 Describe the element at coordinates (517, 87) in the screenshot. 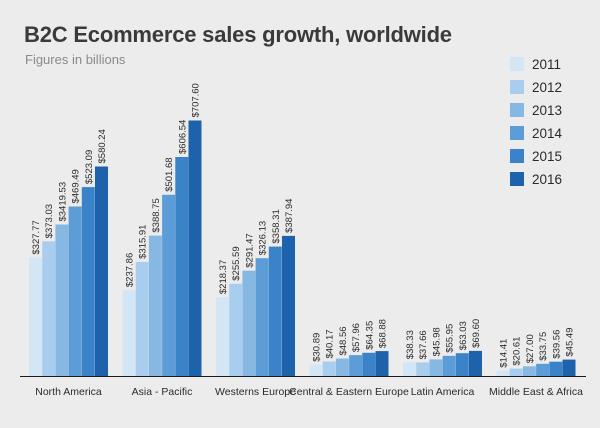

I see `legend-swatch-2012` at that location.